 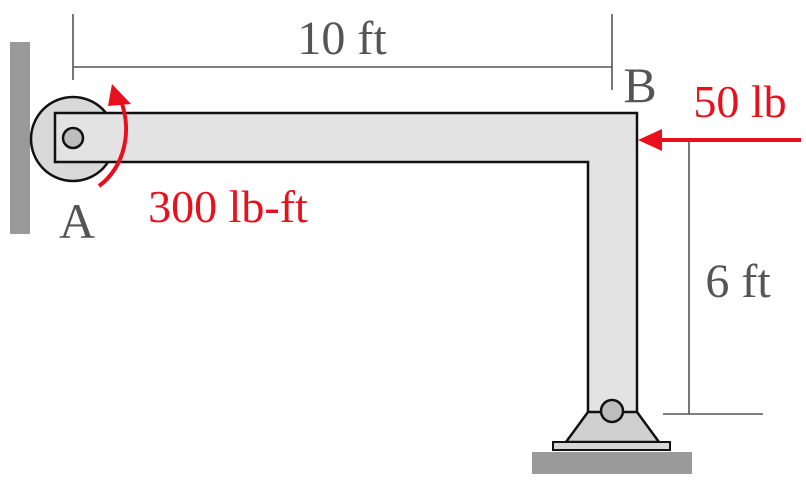 I want to click on pin-a, so click(x=73, y=138).